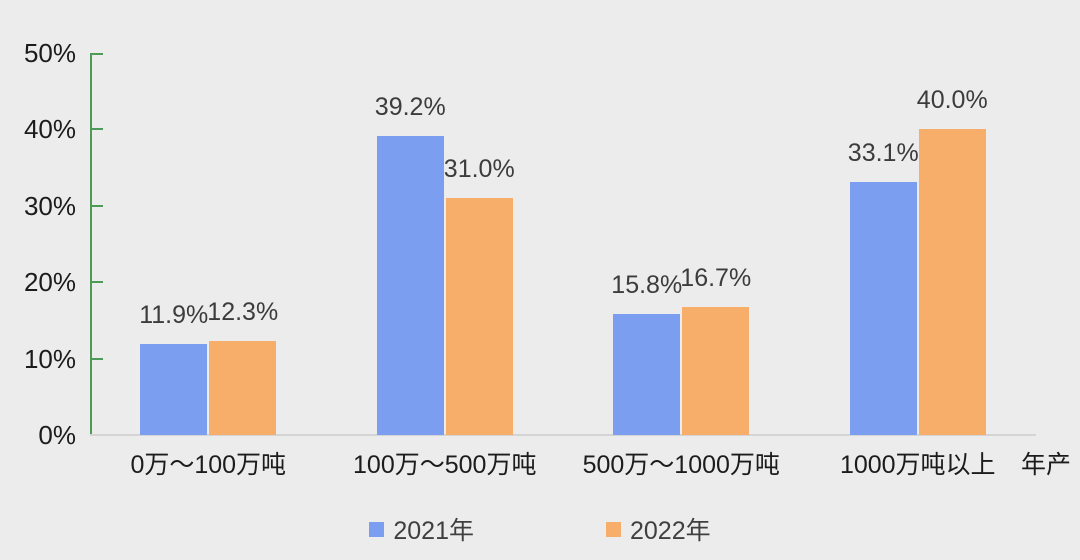 The height and width of the screenshot is (560, 1080). What do you see at coordinates (49, 358) in the screenshot?
I see `y-axis-tick-label: 10%` at bounding box center [49, 358].